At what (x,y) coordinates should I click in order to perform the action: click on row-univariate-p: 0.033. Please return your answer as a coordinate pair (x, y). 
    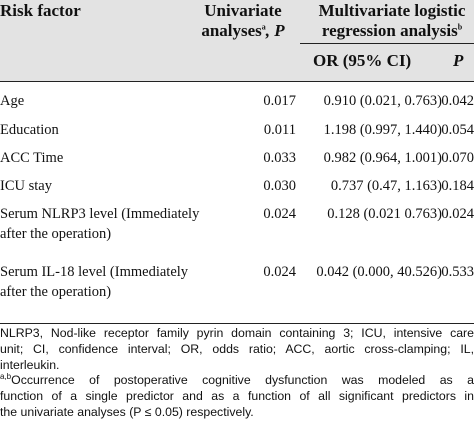
    Looking at the image, I should click on (279, 158).